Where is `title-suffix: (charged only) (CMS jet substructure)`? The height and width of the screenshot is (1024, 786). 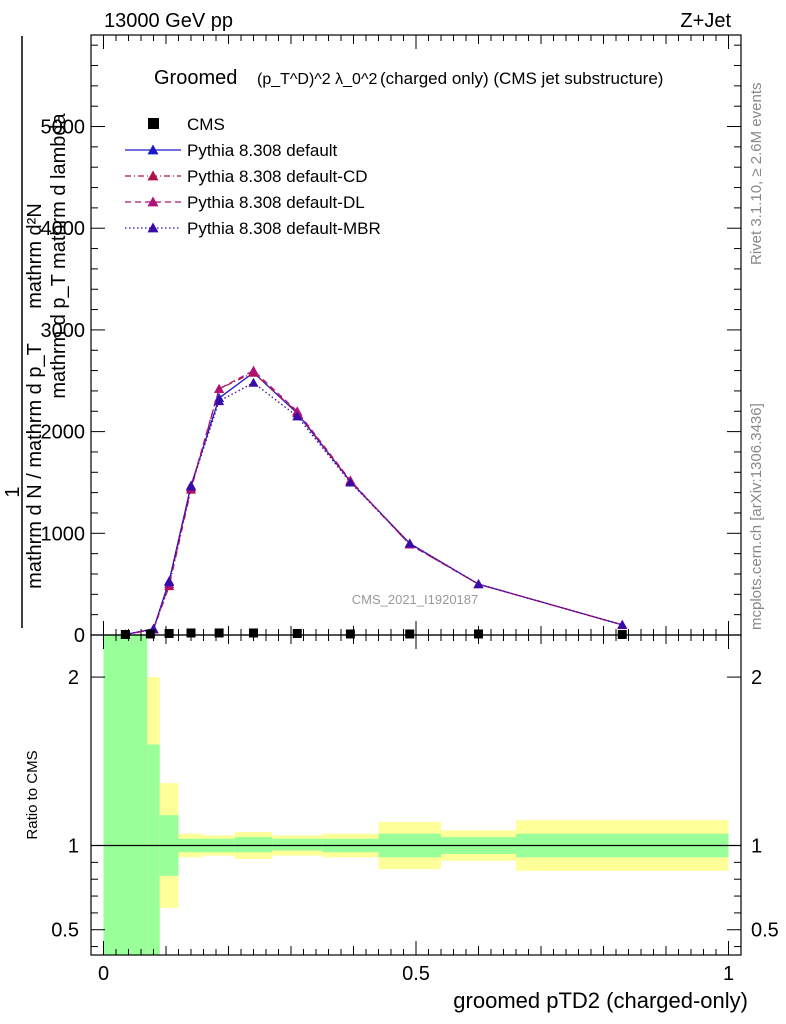 title-suffix: (charged only) (CMS jet substructure) is located at coordinates (521, 78).